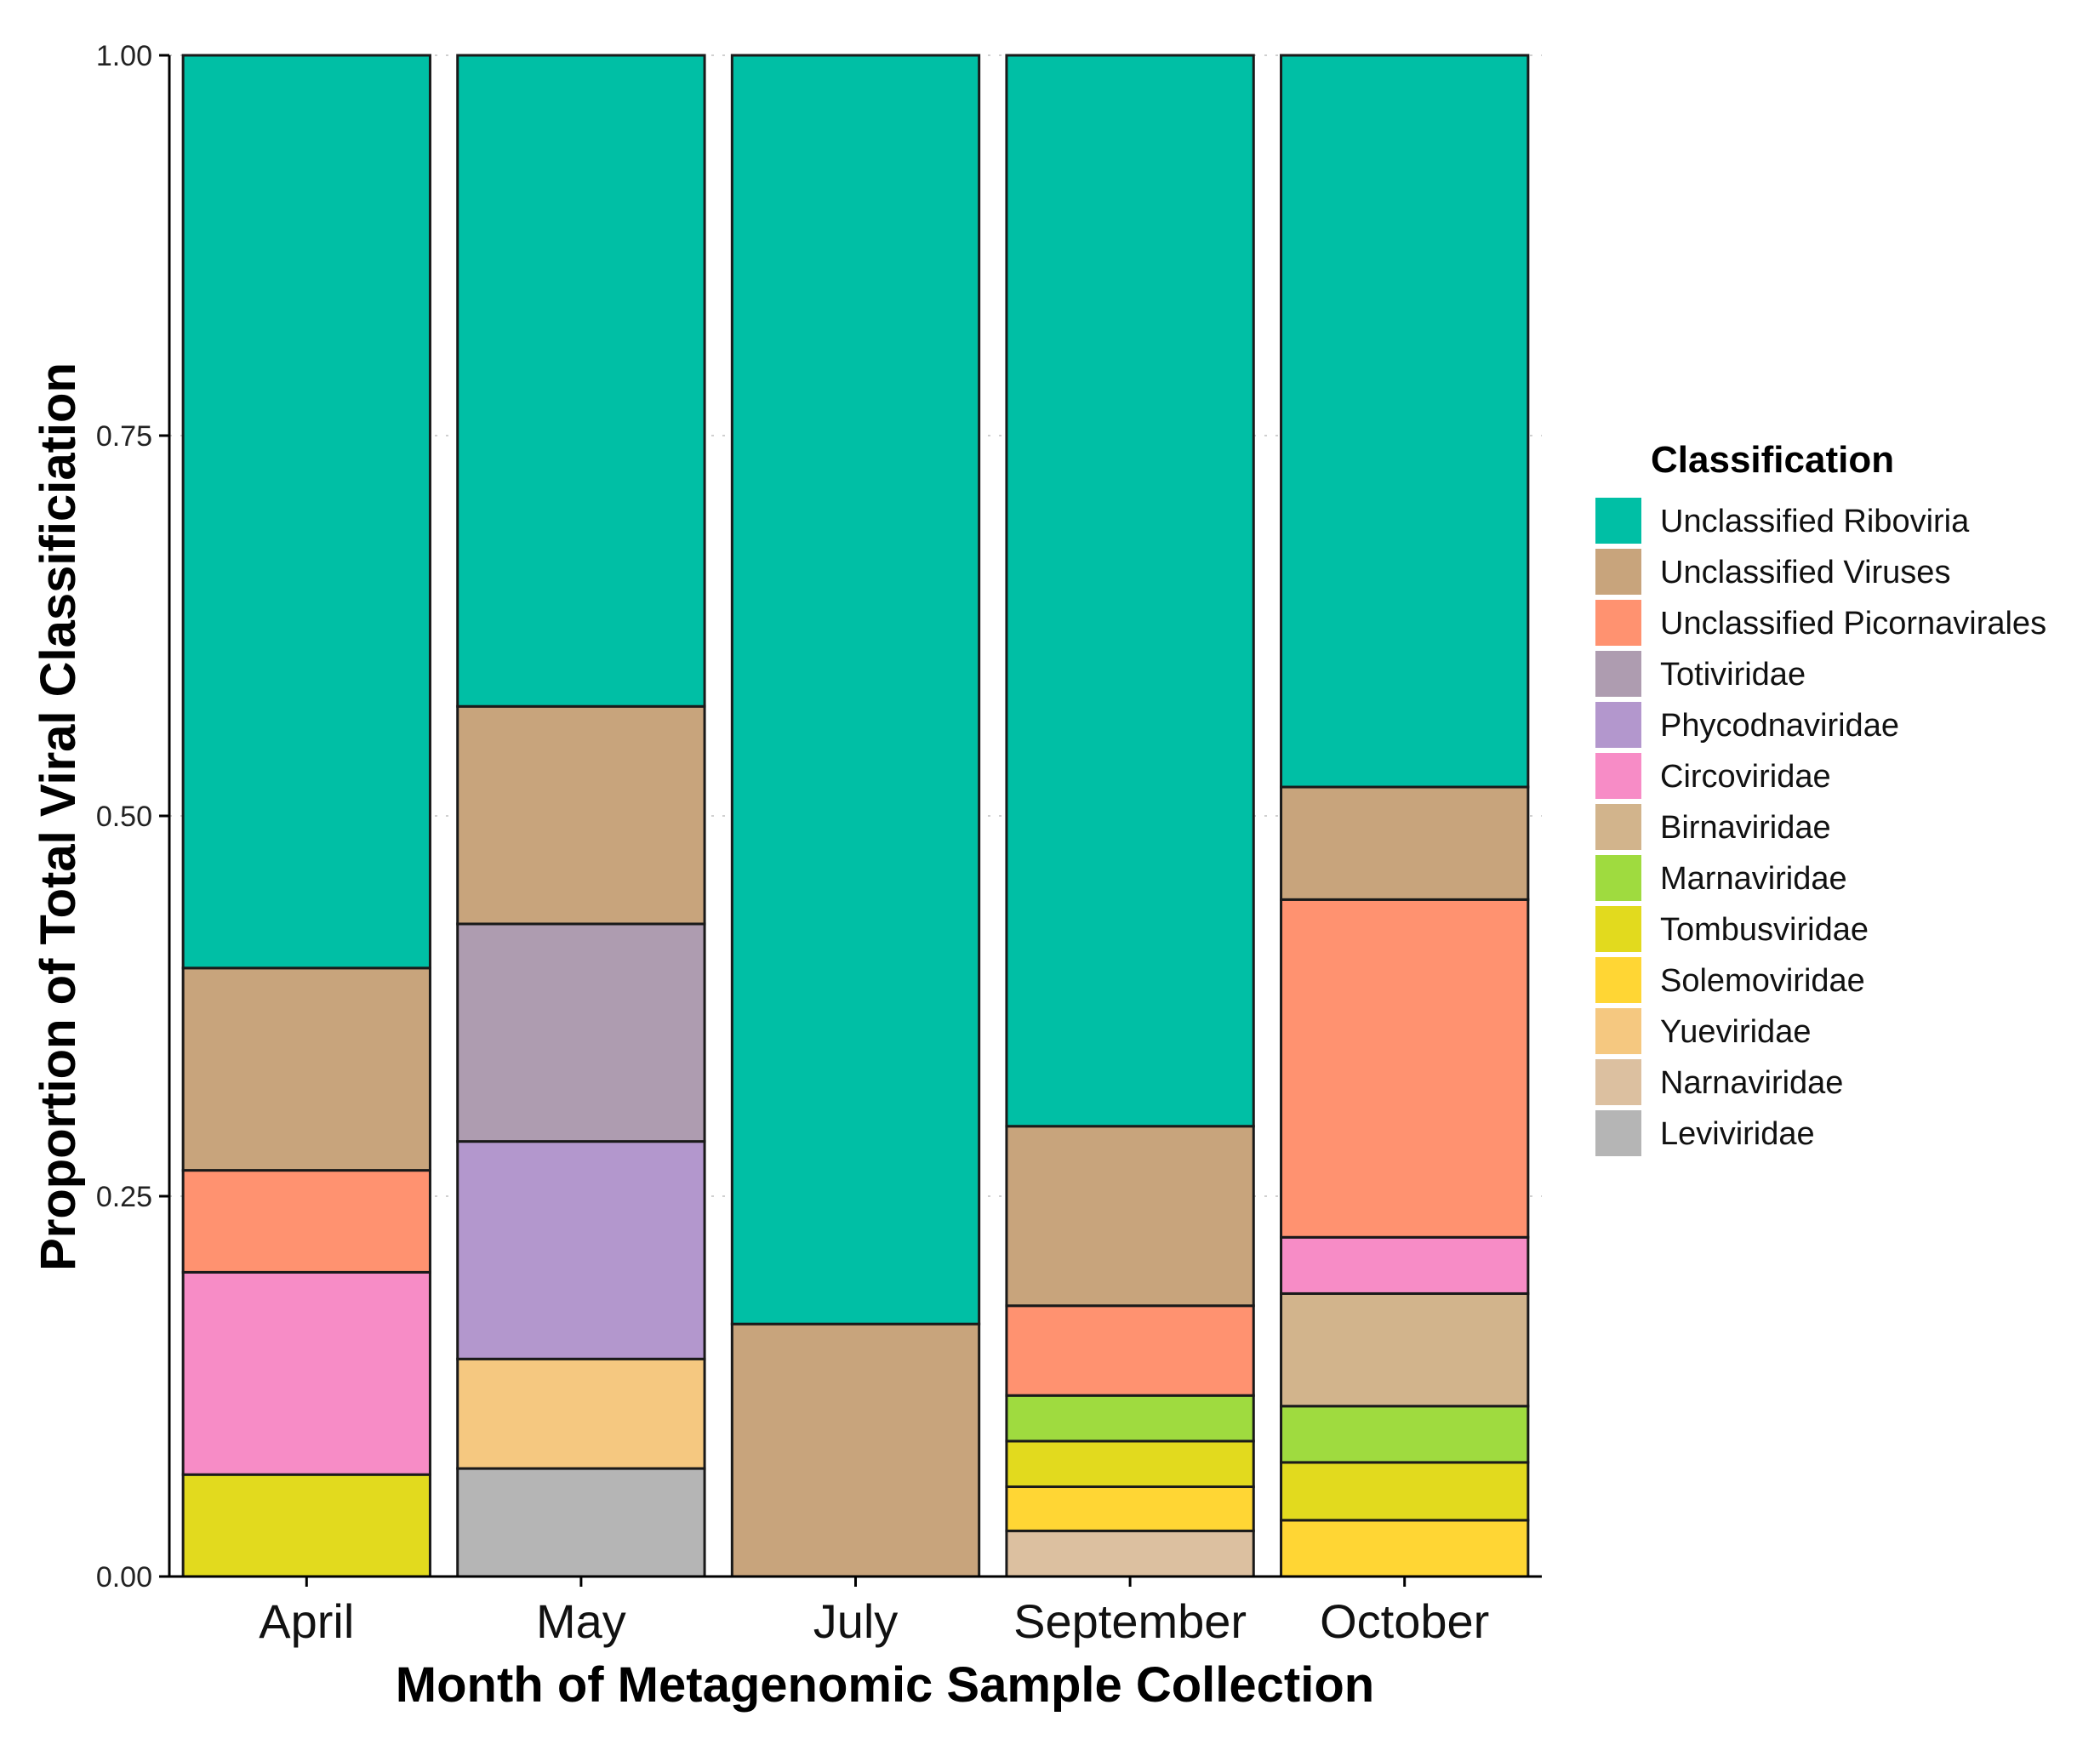  What do you see at coordinates (124, 436) in the screenshot?
I see `y-tick-label: 0.75` at bounding box center [124, 436].